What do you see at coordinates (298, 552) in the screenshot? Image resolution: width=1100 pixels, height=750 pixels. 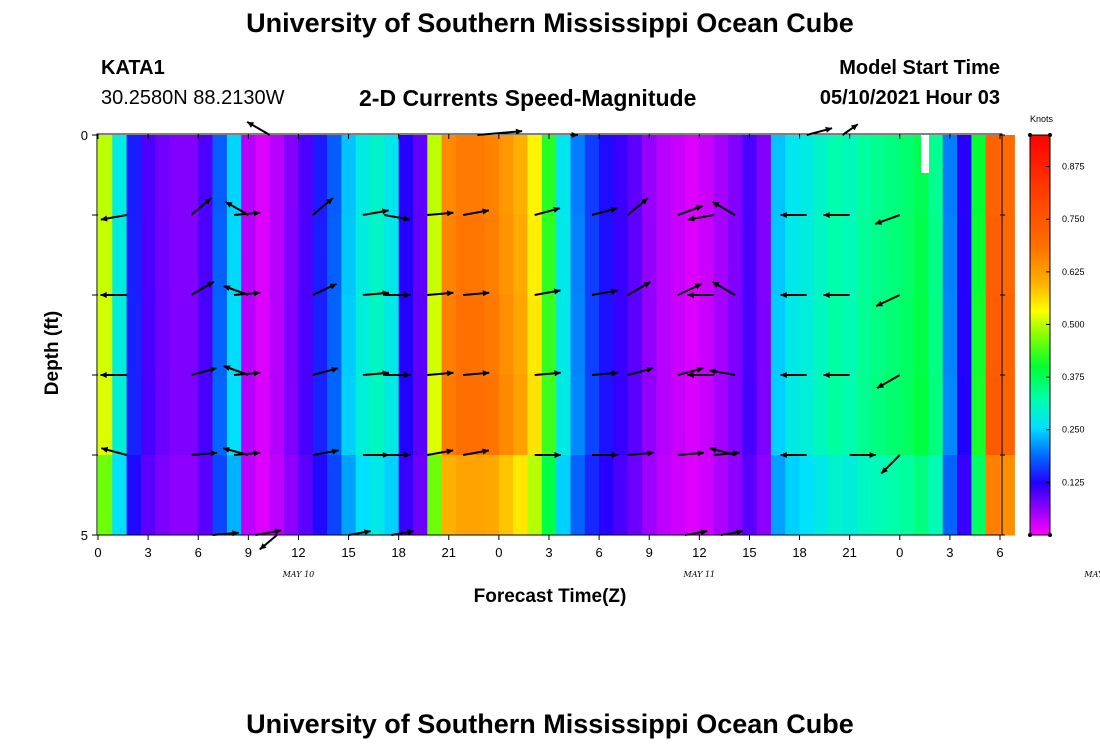 I see `x-tick-label: 12` at bounding box center [298, 552].